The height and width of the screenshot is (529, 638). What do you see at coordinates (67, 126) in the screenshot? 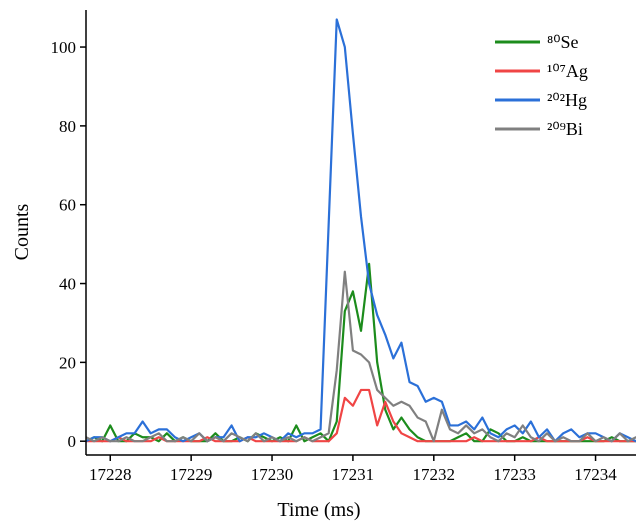
I see `y-tick-label: 80` at bounding box center [67, 126].